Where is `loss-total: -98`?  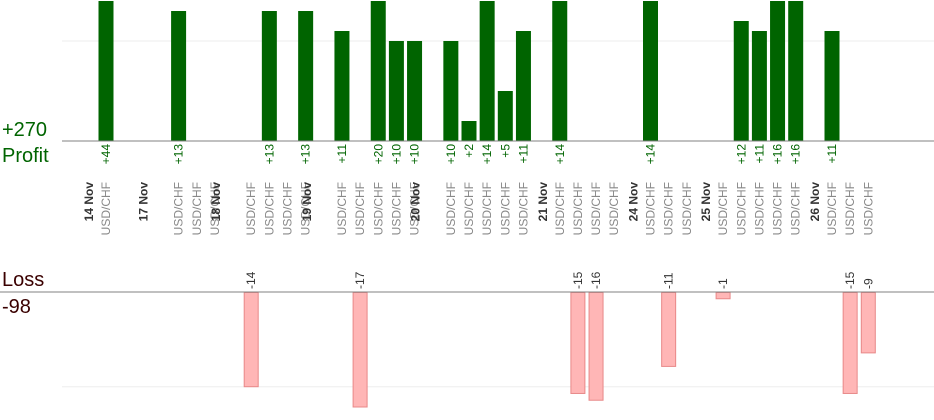
loss-total: -98 is located at coordinates (16, 307).